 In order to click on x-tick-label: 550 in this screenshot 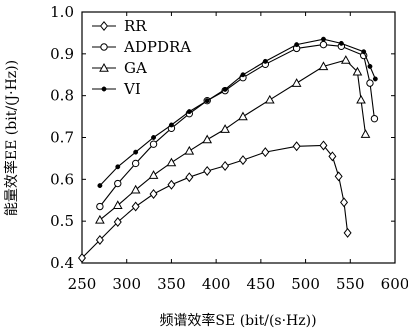, I will do `click(350, 284)`.